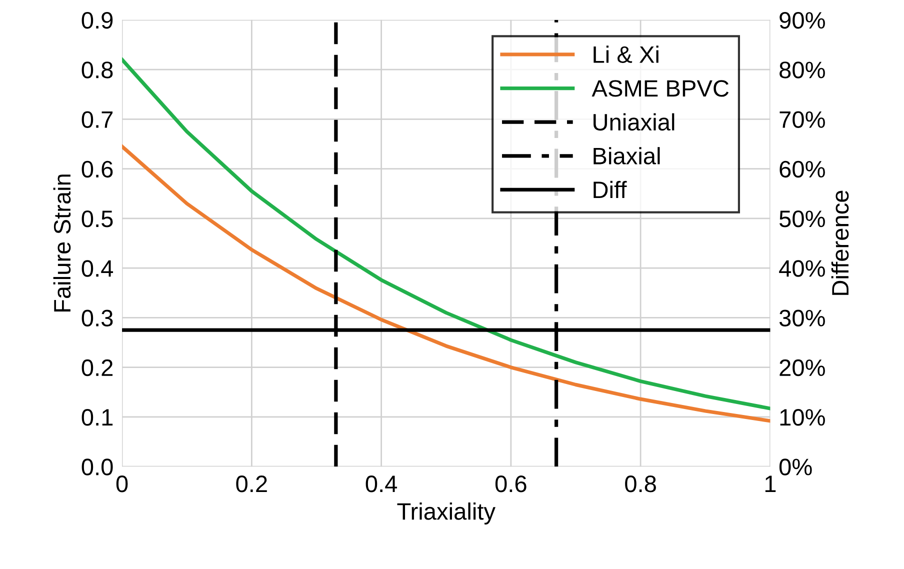  I want to click on y-tick-label: 0.5, so click(97, 219).